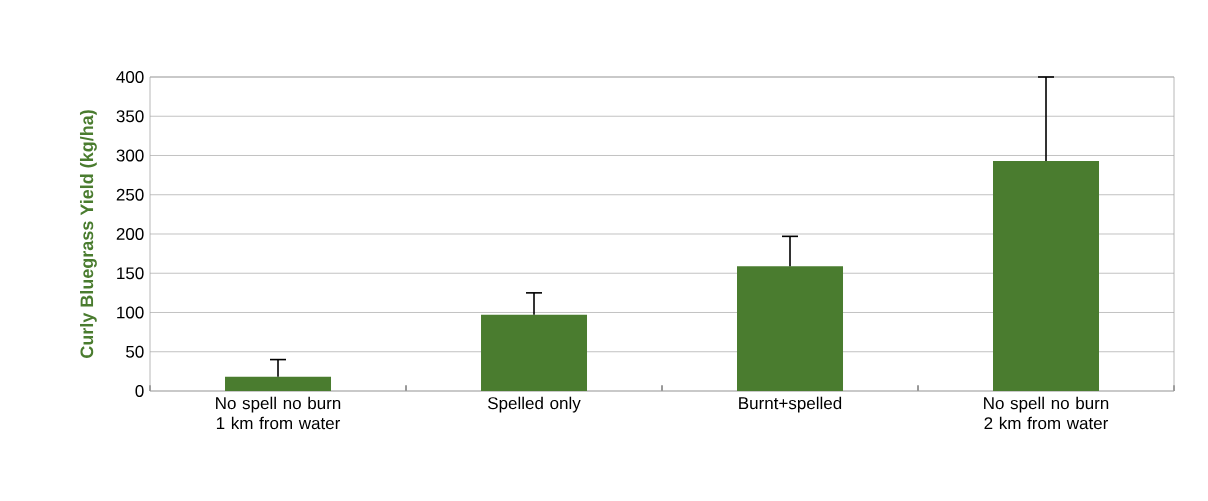  What do you see at coordinates (790, 404) in the screenshot?
I see `x-tick-label: Burnt+spelled` at bounding box center [790, 404].